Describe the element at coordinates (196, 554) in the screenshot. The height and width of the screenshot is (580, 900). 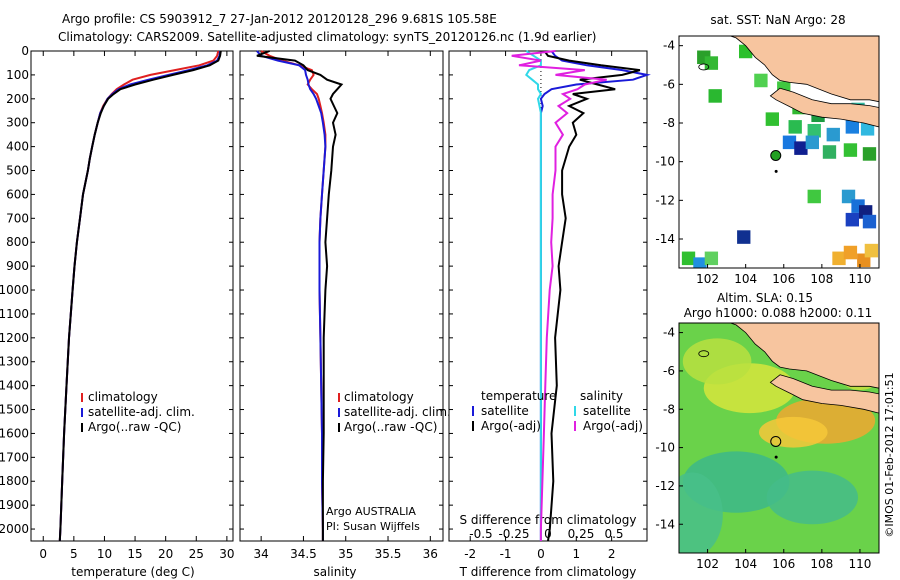
I see `temperature-tick-label: 25` at that location.